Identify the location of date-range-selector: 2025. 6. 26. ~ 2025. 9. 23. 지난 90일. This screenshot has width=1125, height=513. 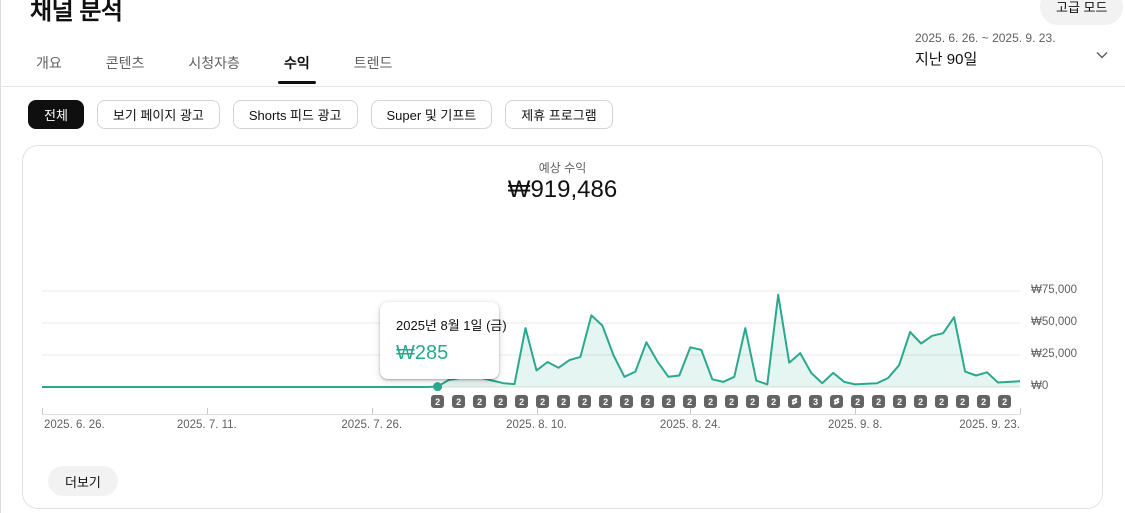
(985, 50).